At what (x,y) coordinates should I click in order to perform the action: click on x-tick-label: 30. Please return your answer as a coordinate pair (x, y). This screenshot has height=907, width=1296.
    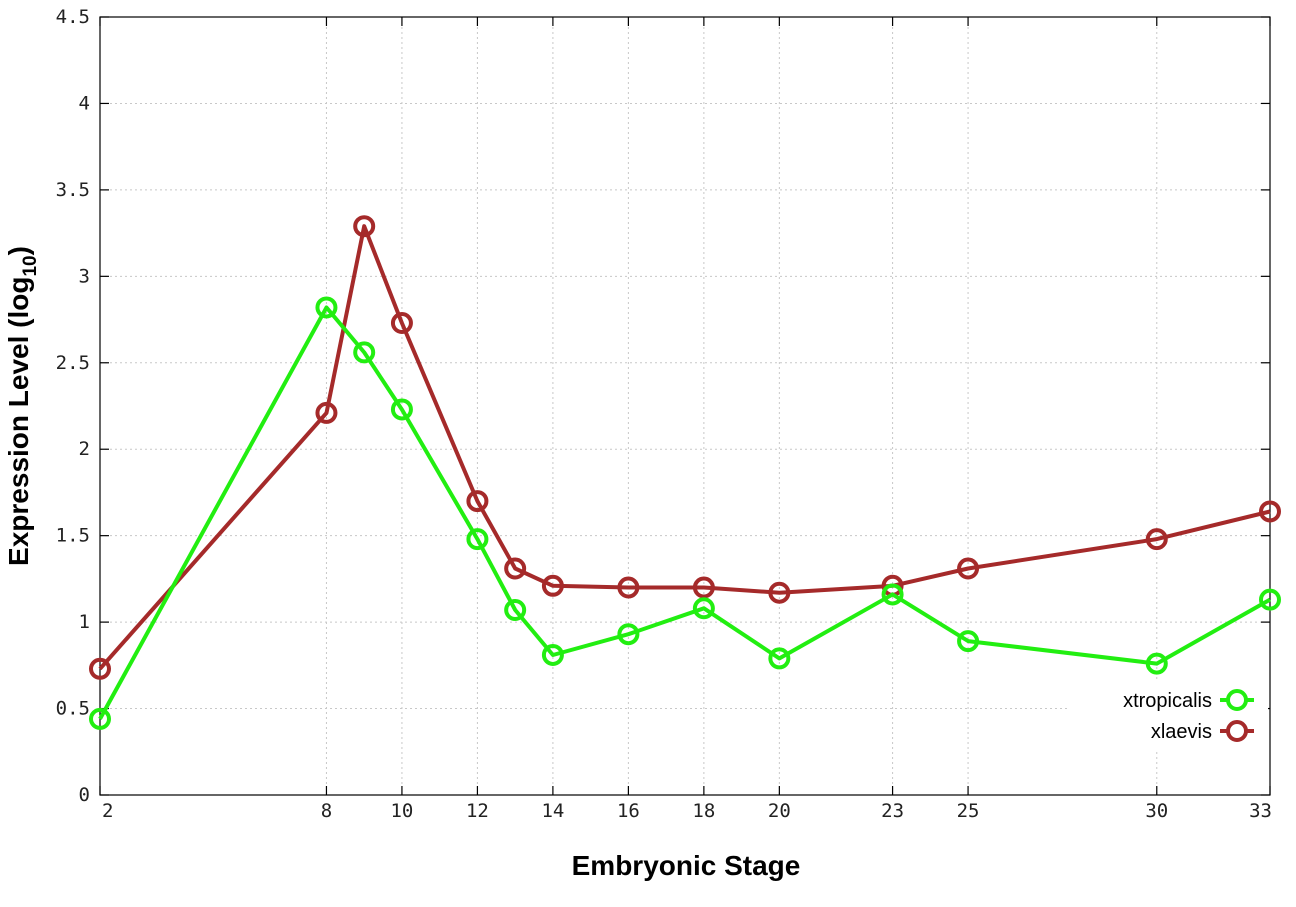
    Looking at the image, I should click on (1156, 811).